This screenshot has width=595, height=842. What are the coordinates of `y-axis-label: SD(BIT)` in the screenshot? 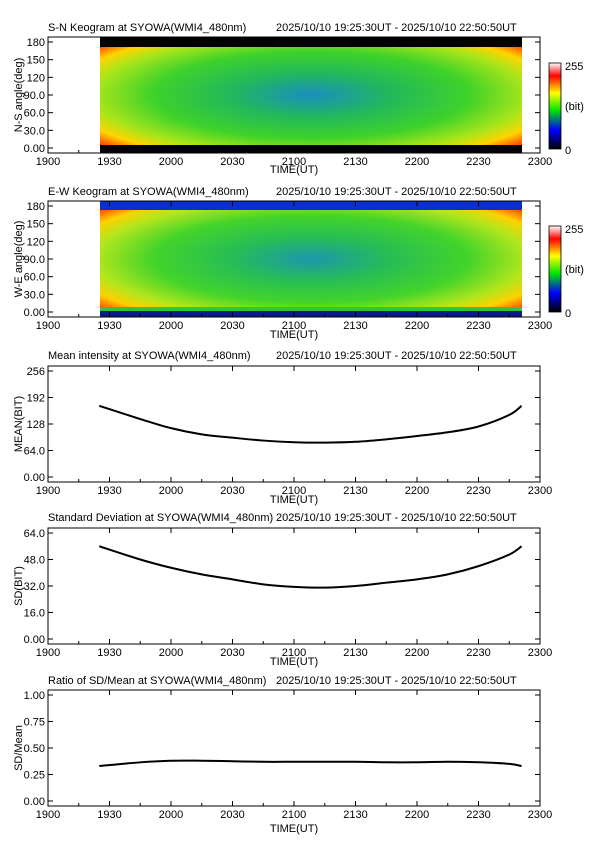 It's located at (19, 586).